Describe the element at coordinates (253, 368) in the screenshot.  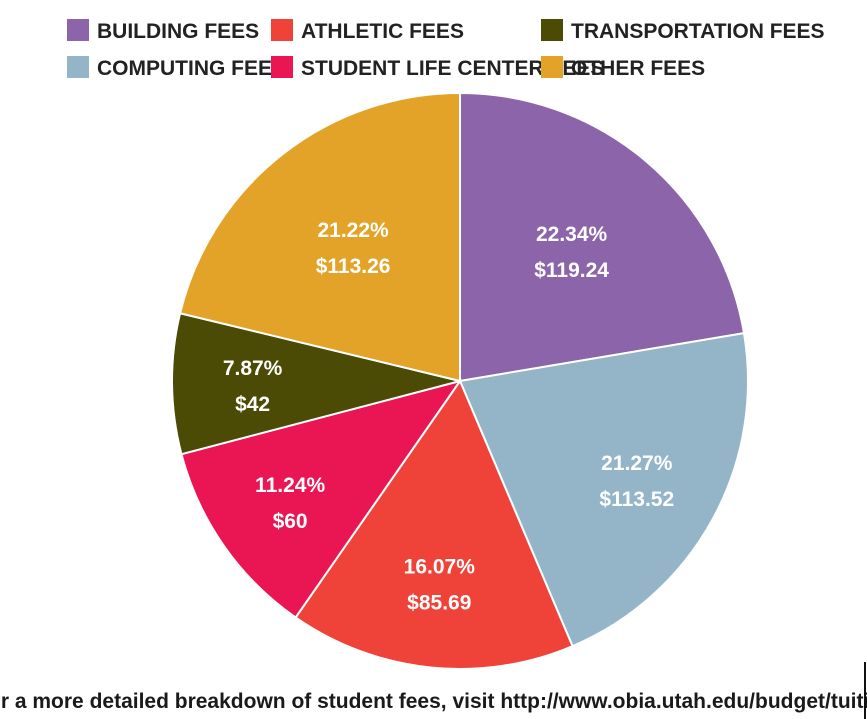
I see `percent-label-transportation-fees: 7.87%` at that location.